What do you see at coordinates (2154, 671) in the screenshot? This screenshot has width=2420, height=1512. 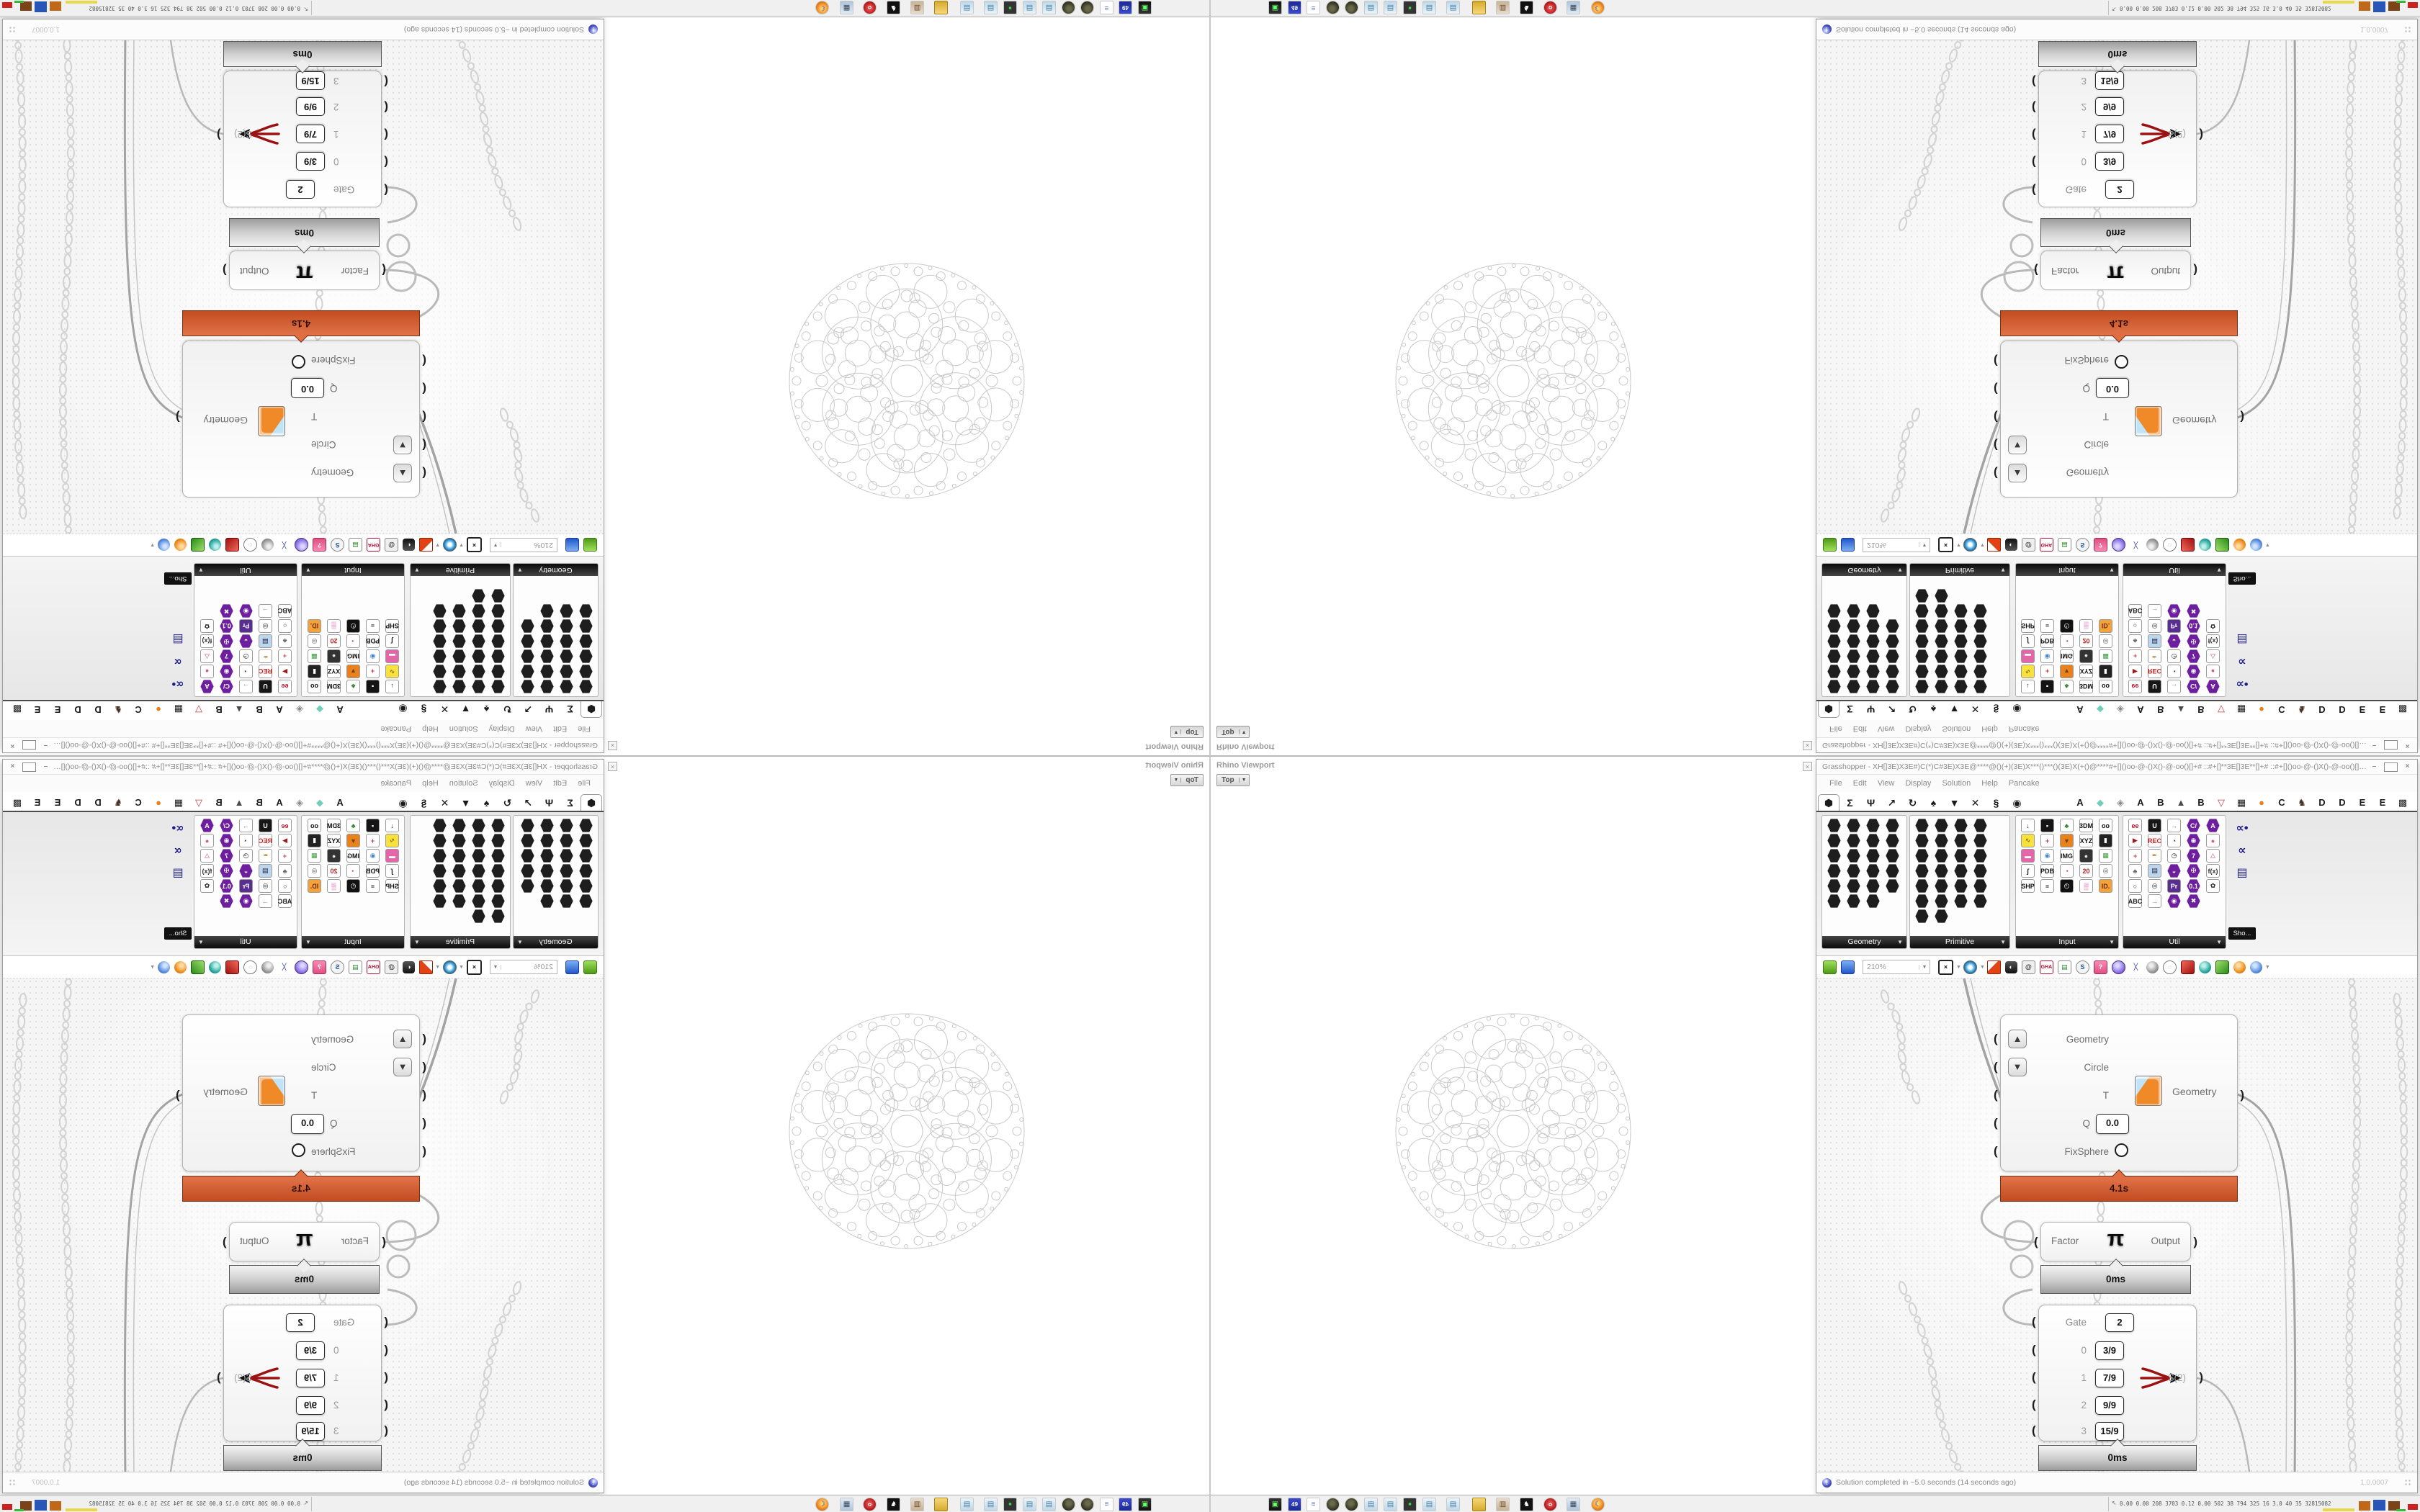 I see `palette-icon: REC` at bounding box center [2154, 671].